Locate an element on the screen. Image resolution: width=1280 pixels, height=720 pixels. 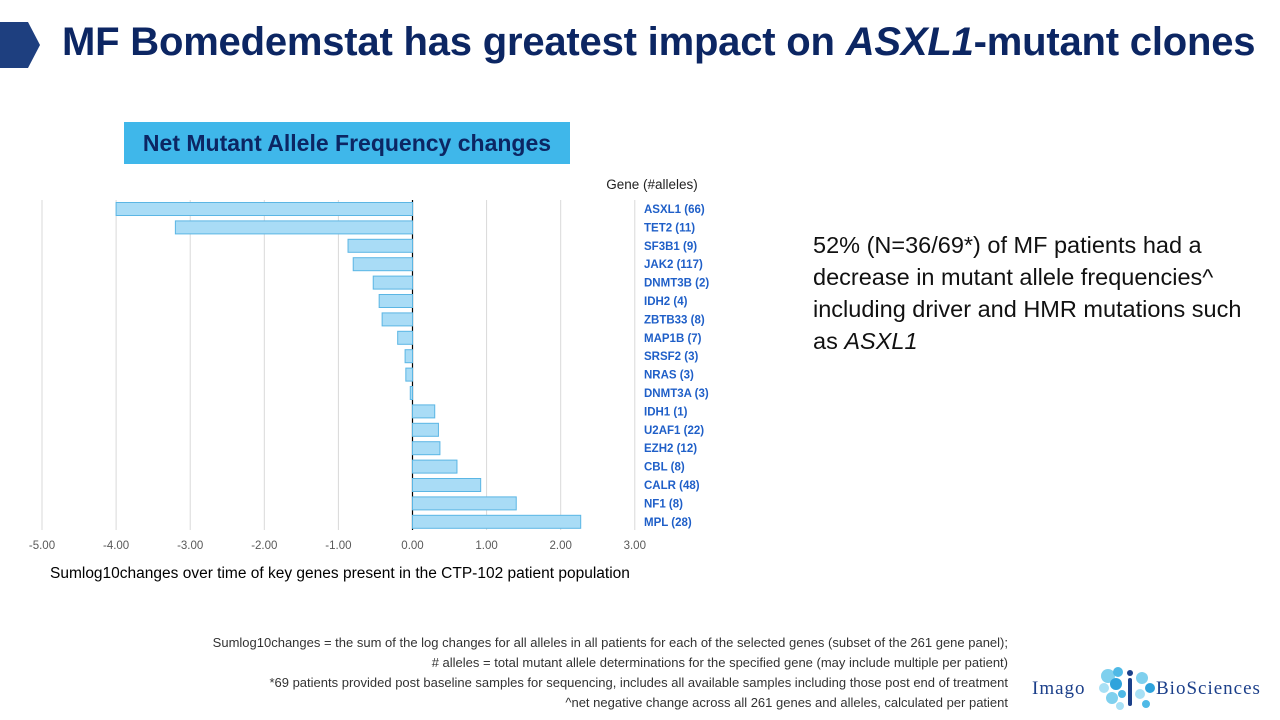
category-label: DNMT3B (2) is located at coordinates (676, 284).